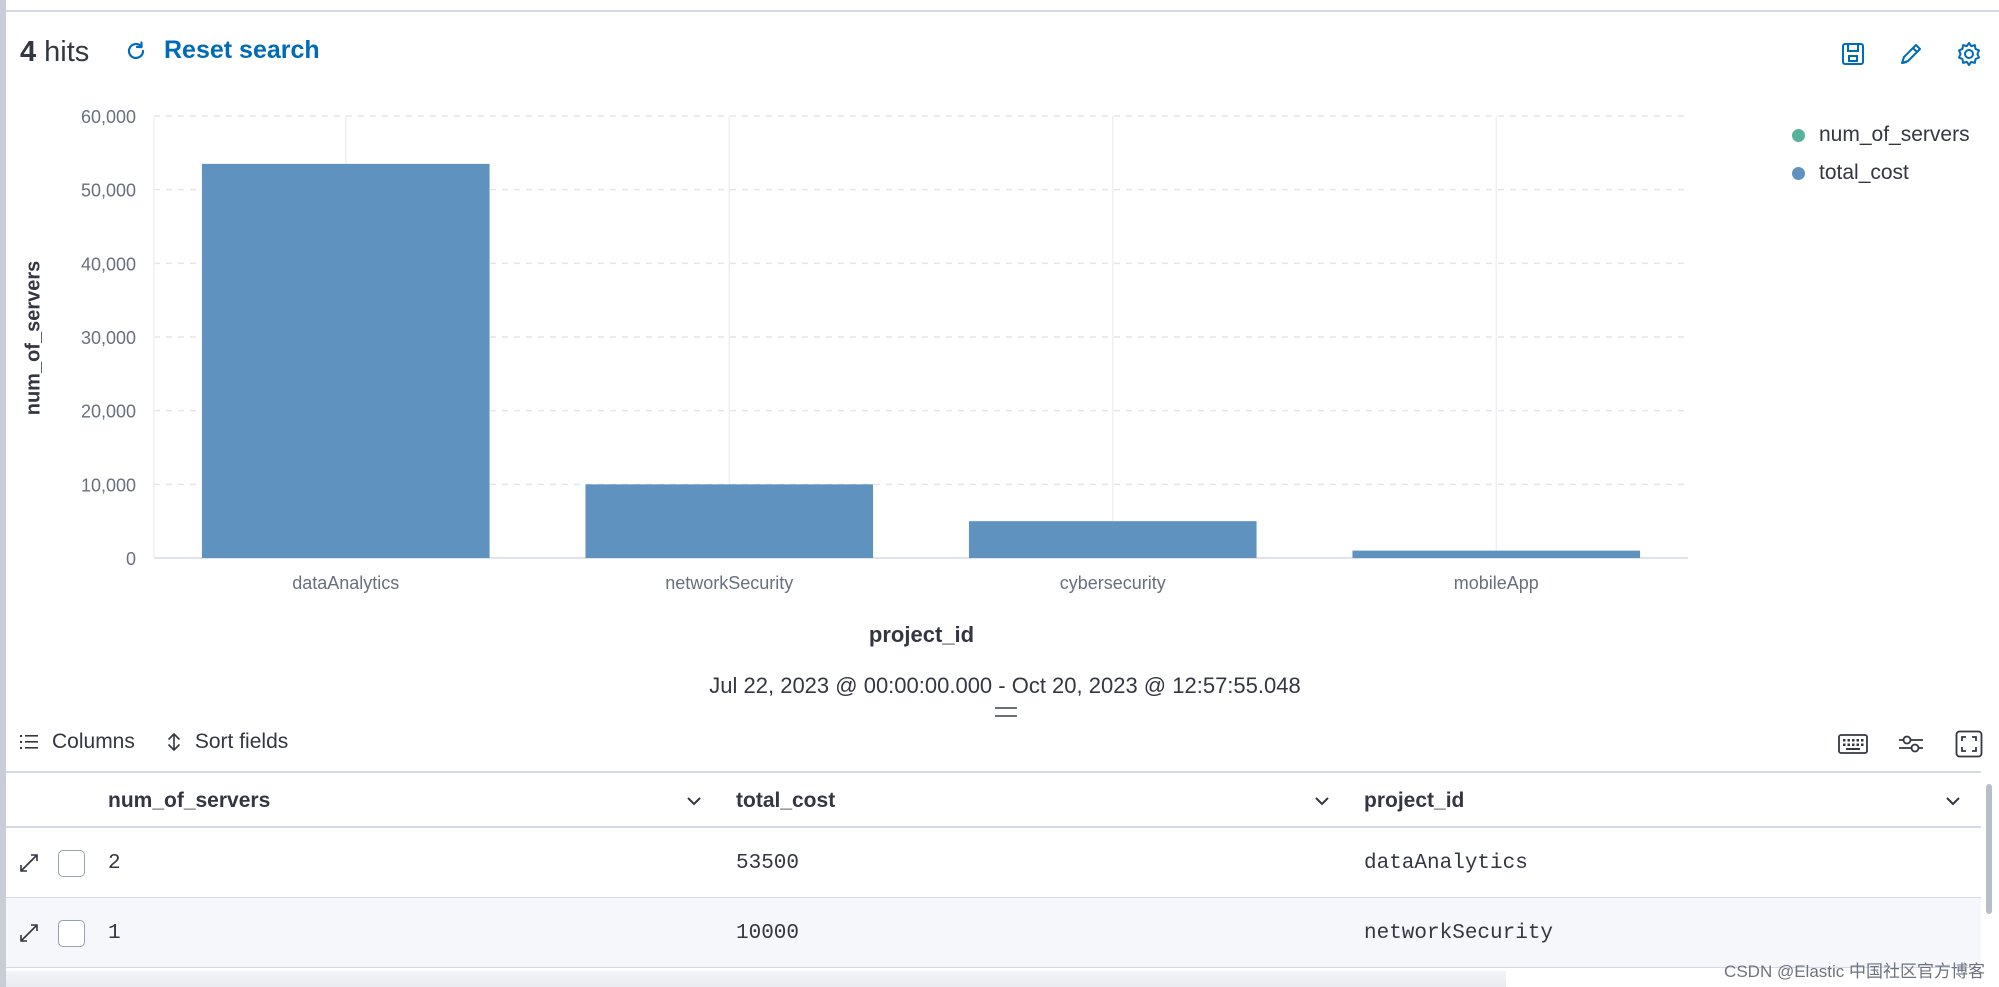 The height and width of the screenshot is (987, 1999). I want to click on hits-counter: 4 hits, so click(54, 52).